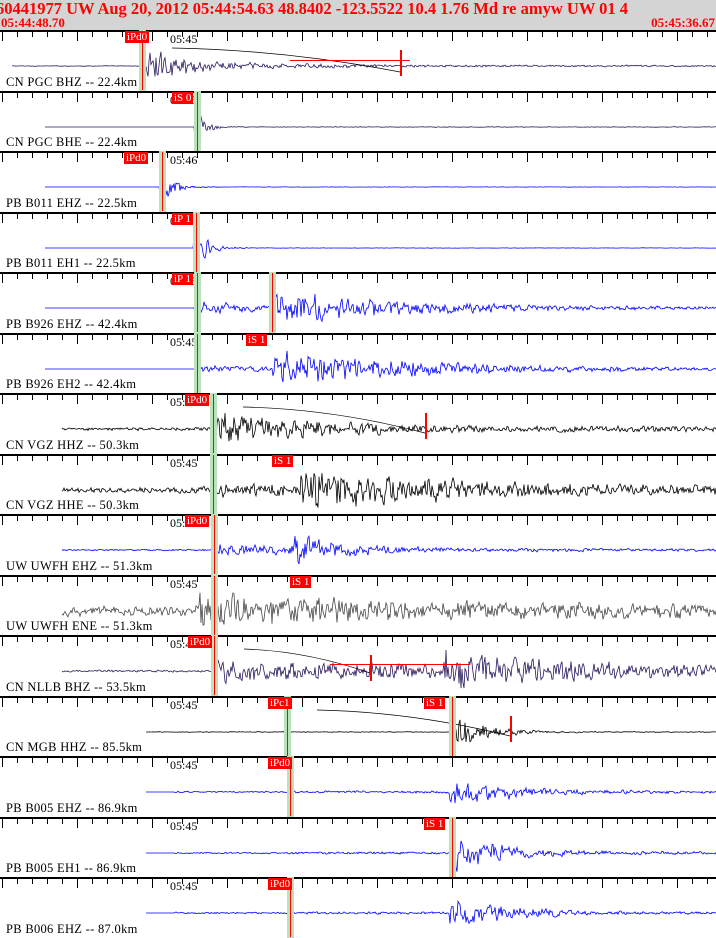 The height and width of the screenshot is (938, 716). I want to click on trace-row: 05:45 iPd0 CN NLLB BHZ -- 53.5km, so click(358, 665).